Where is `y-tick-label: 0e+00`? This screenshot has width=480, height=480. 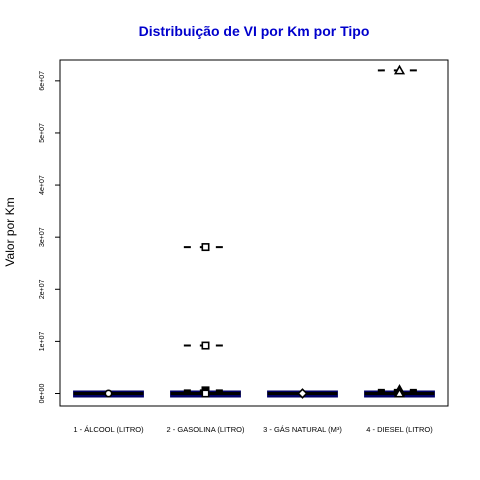 y-tick-label: 0e+00 is located at coordinates (42, 394).